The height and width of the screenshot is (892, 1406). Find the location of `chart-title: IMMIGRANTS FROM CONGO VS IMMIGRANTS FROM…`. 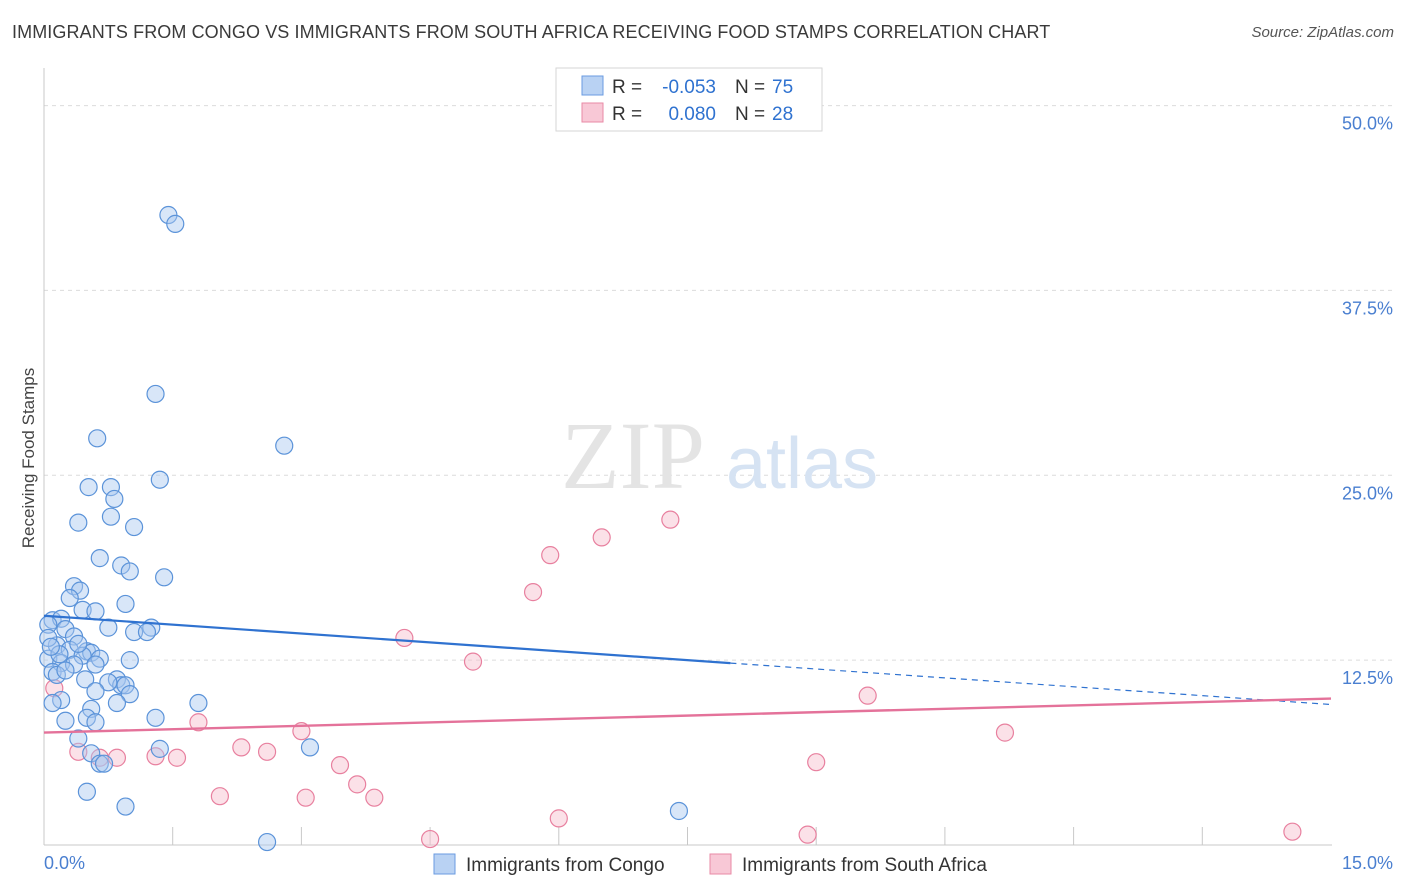

chart-title: IMMIGRANTS FROM CONGO VS IMMIGRANTS FROM… is located at coordinates (531, 32).